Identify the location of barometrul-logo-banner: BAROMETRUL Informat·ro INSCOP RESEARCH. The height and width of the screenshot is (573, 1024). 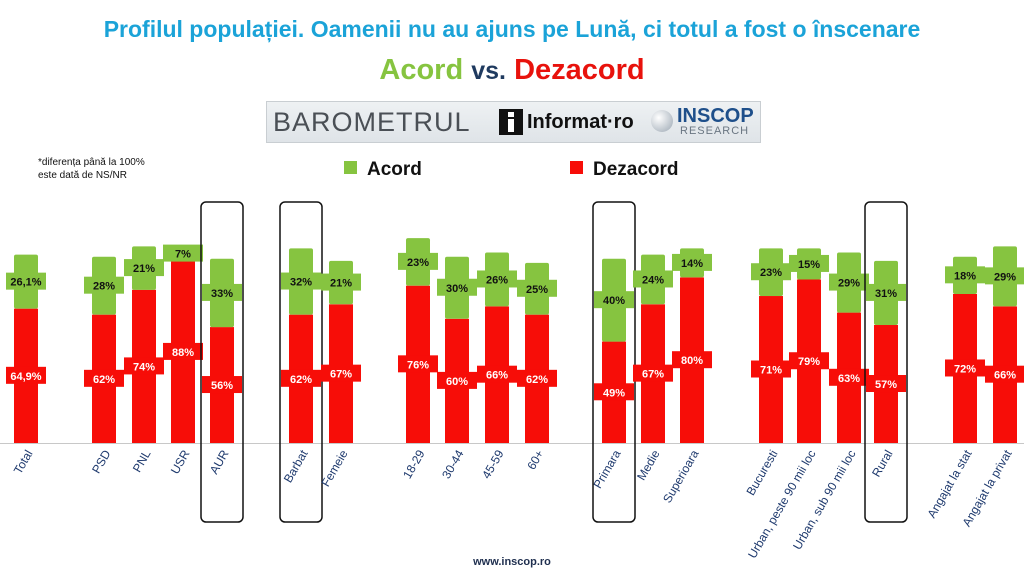
(513, 122).